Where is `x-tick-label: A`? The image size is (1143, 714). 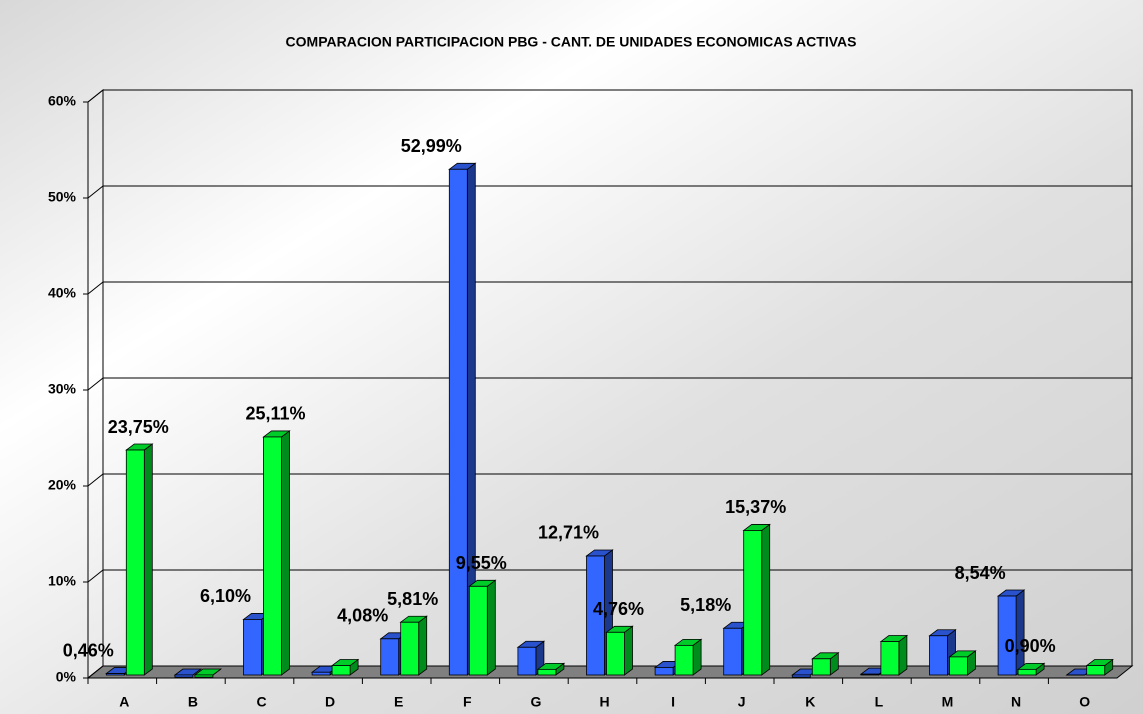 x-tick-label: A is located at coordinates (124, 702).